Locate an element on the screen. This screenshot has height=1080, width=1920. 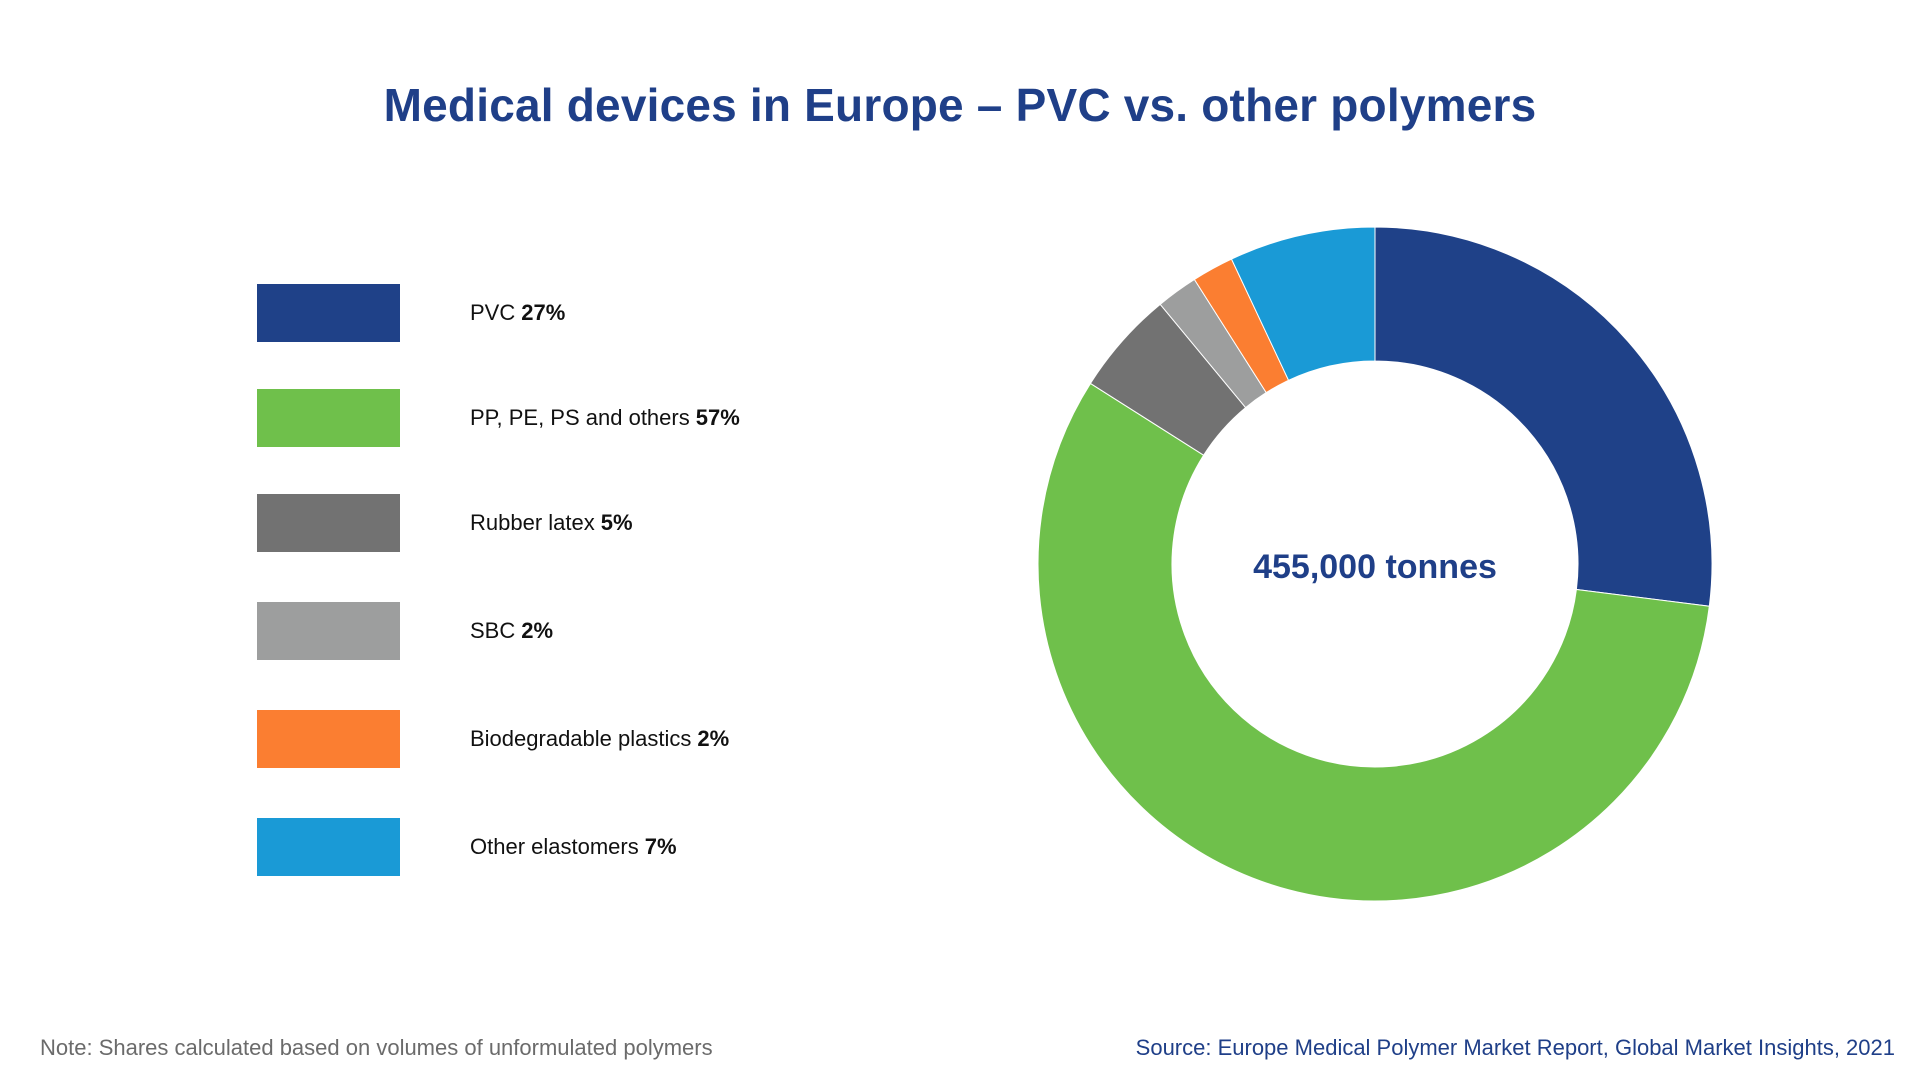
legend-item-other-elastomers: Other elastomers 7% is located at coordinates (467, 847).